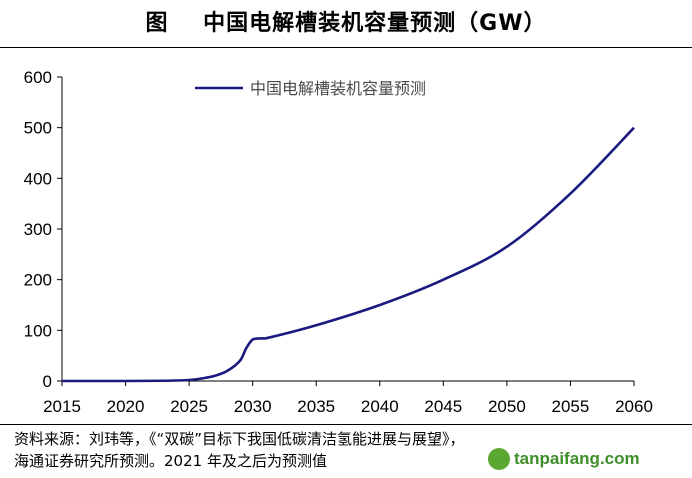 The height and width of the screenshot is (478, 692). I want to click on y-tick-labels: 0 100 200 300 400 500 600, so click(38, 229).